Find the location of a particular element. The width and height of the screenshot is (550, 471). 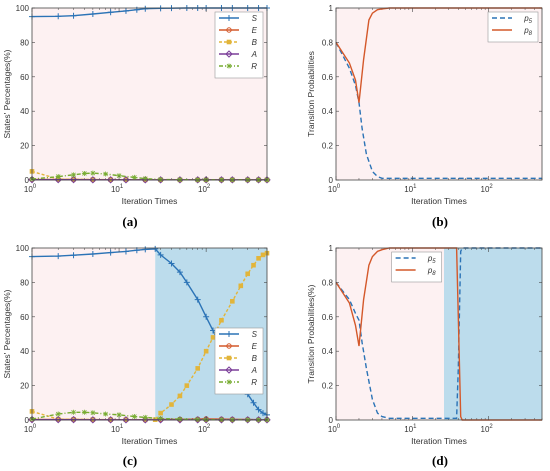

y-tick-label: 0.6 is located at coordinates (328, 77).